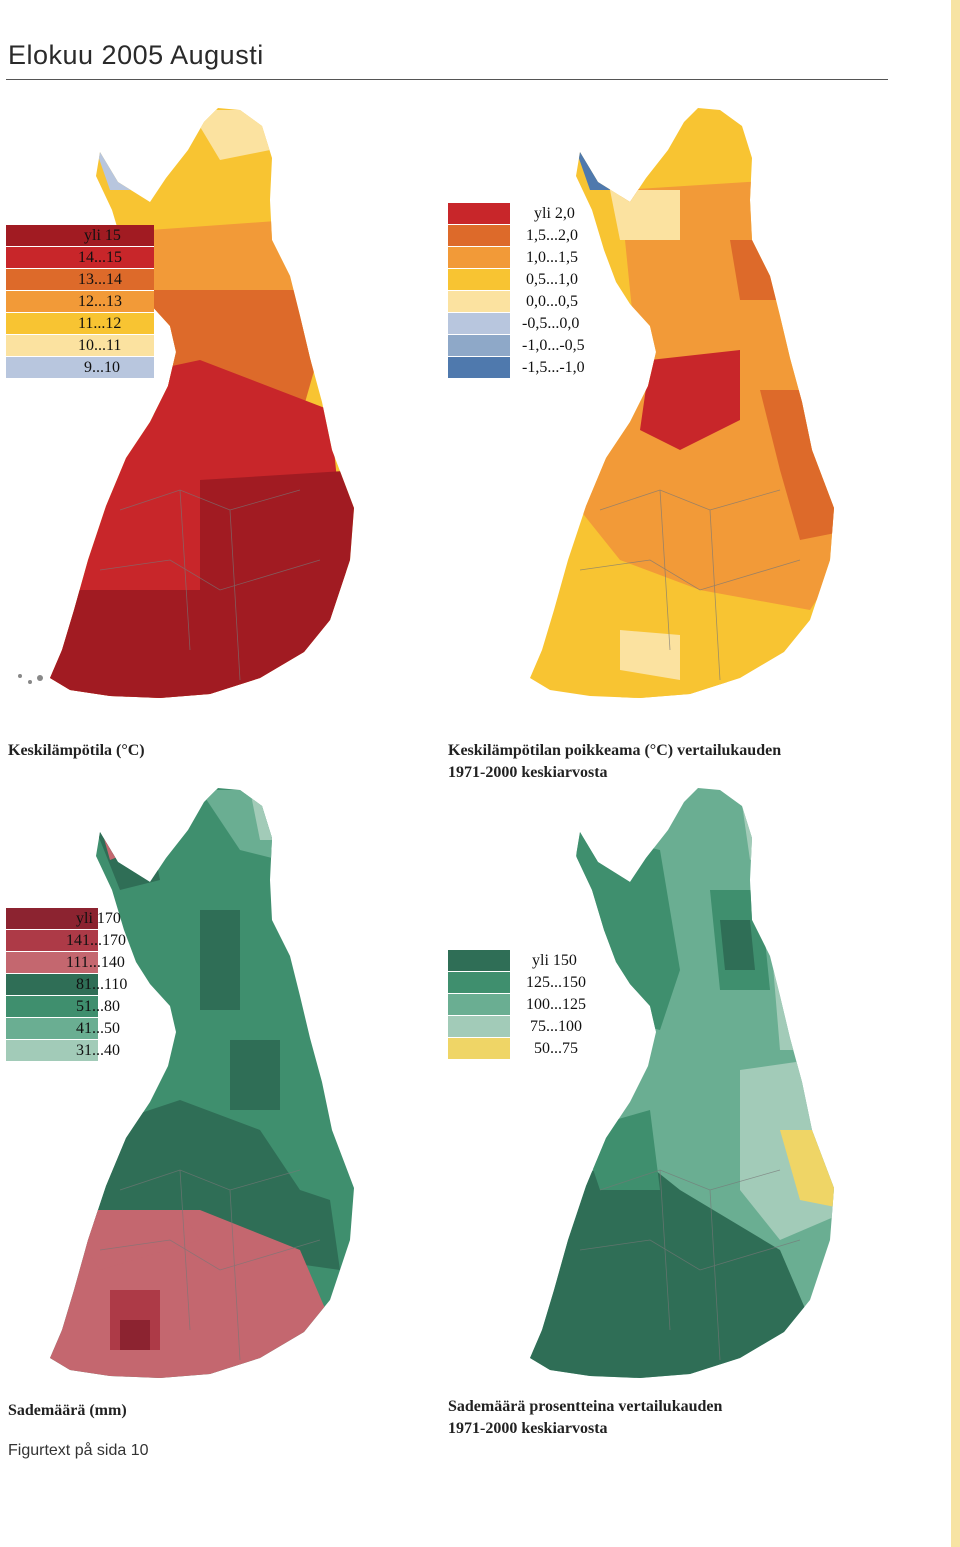 The width and height of the screenshot is (960, 1547). I want to click on legend-label: yli 15, so click(102, 235).